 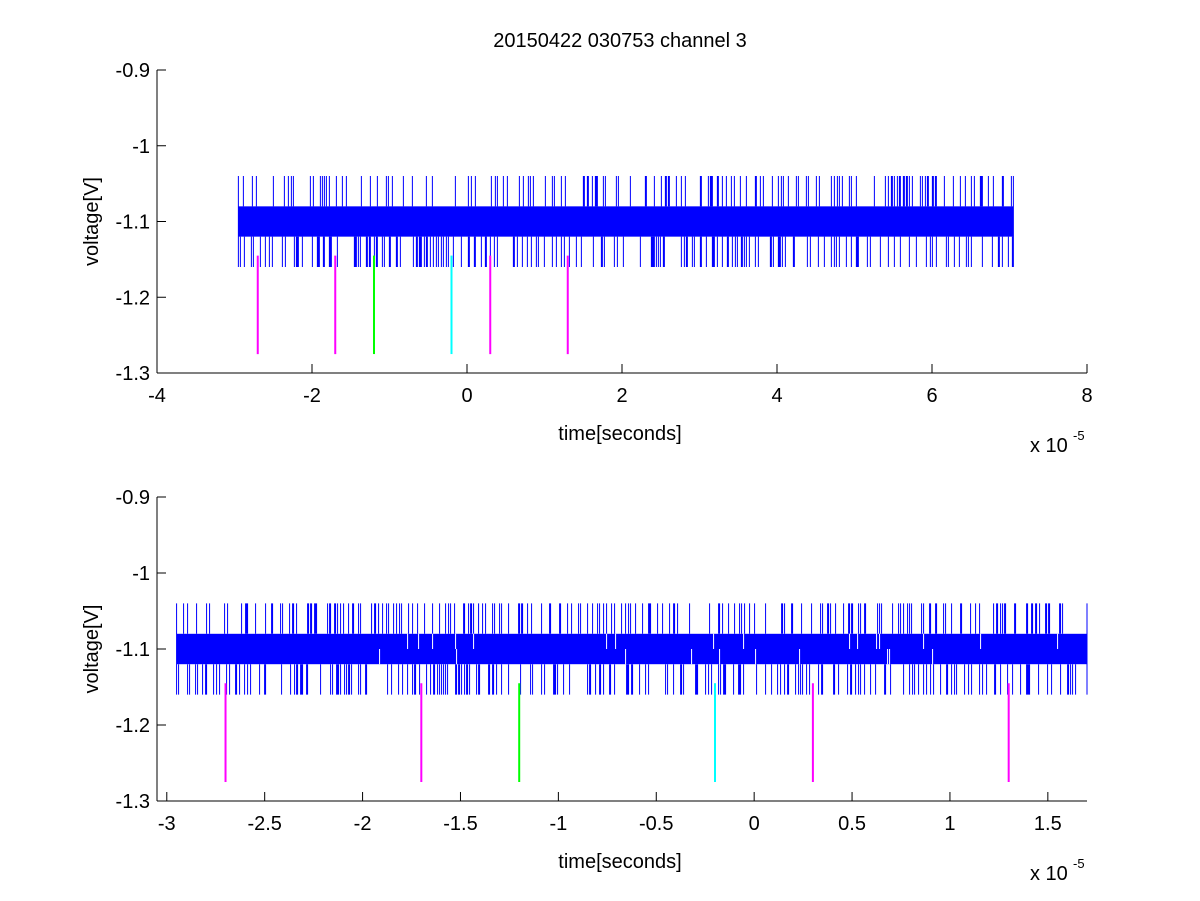 I want to click on x-tick-label: 1, so click(x=949, y=824).